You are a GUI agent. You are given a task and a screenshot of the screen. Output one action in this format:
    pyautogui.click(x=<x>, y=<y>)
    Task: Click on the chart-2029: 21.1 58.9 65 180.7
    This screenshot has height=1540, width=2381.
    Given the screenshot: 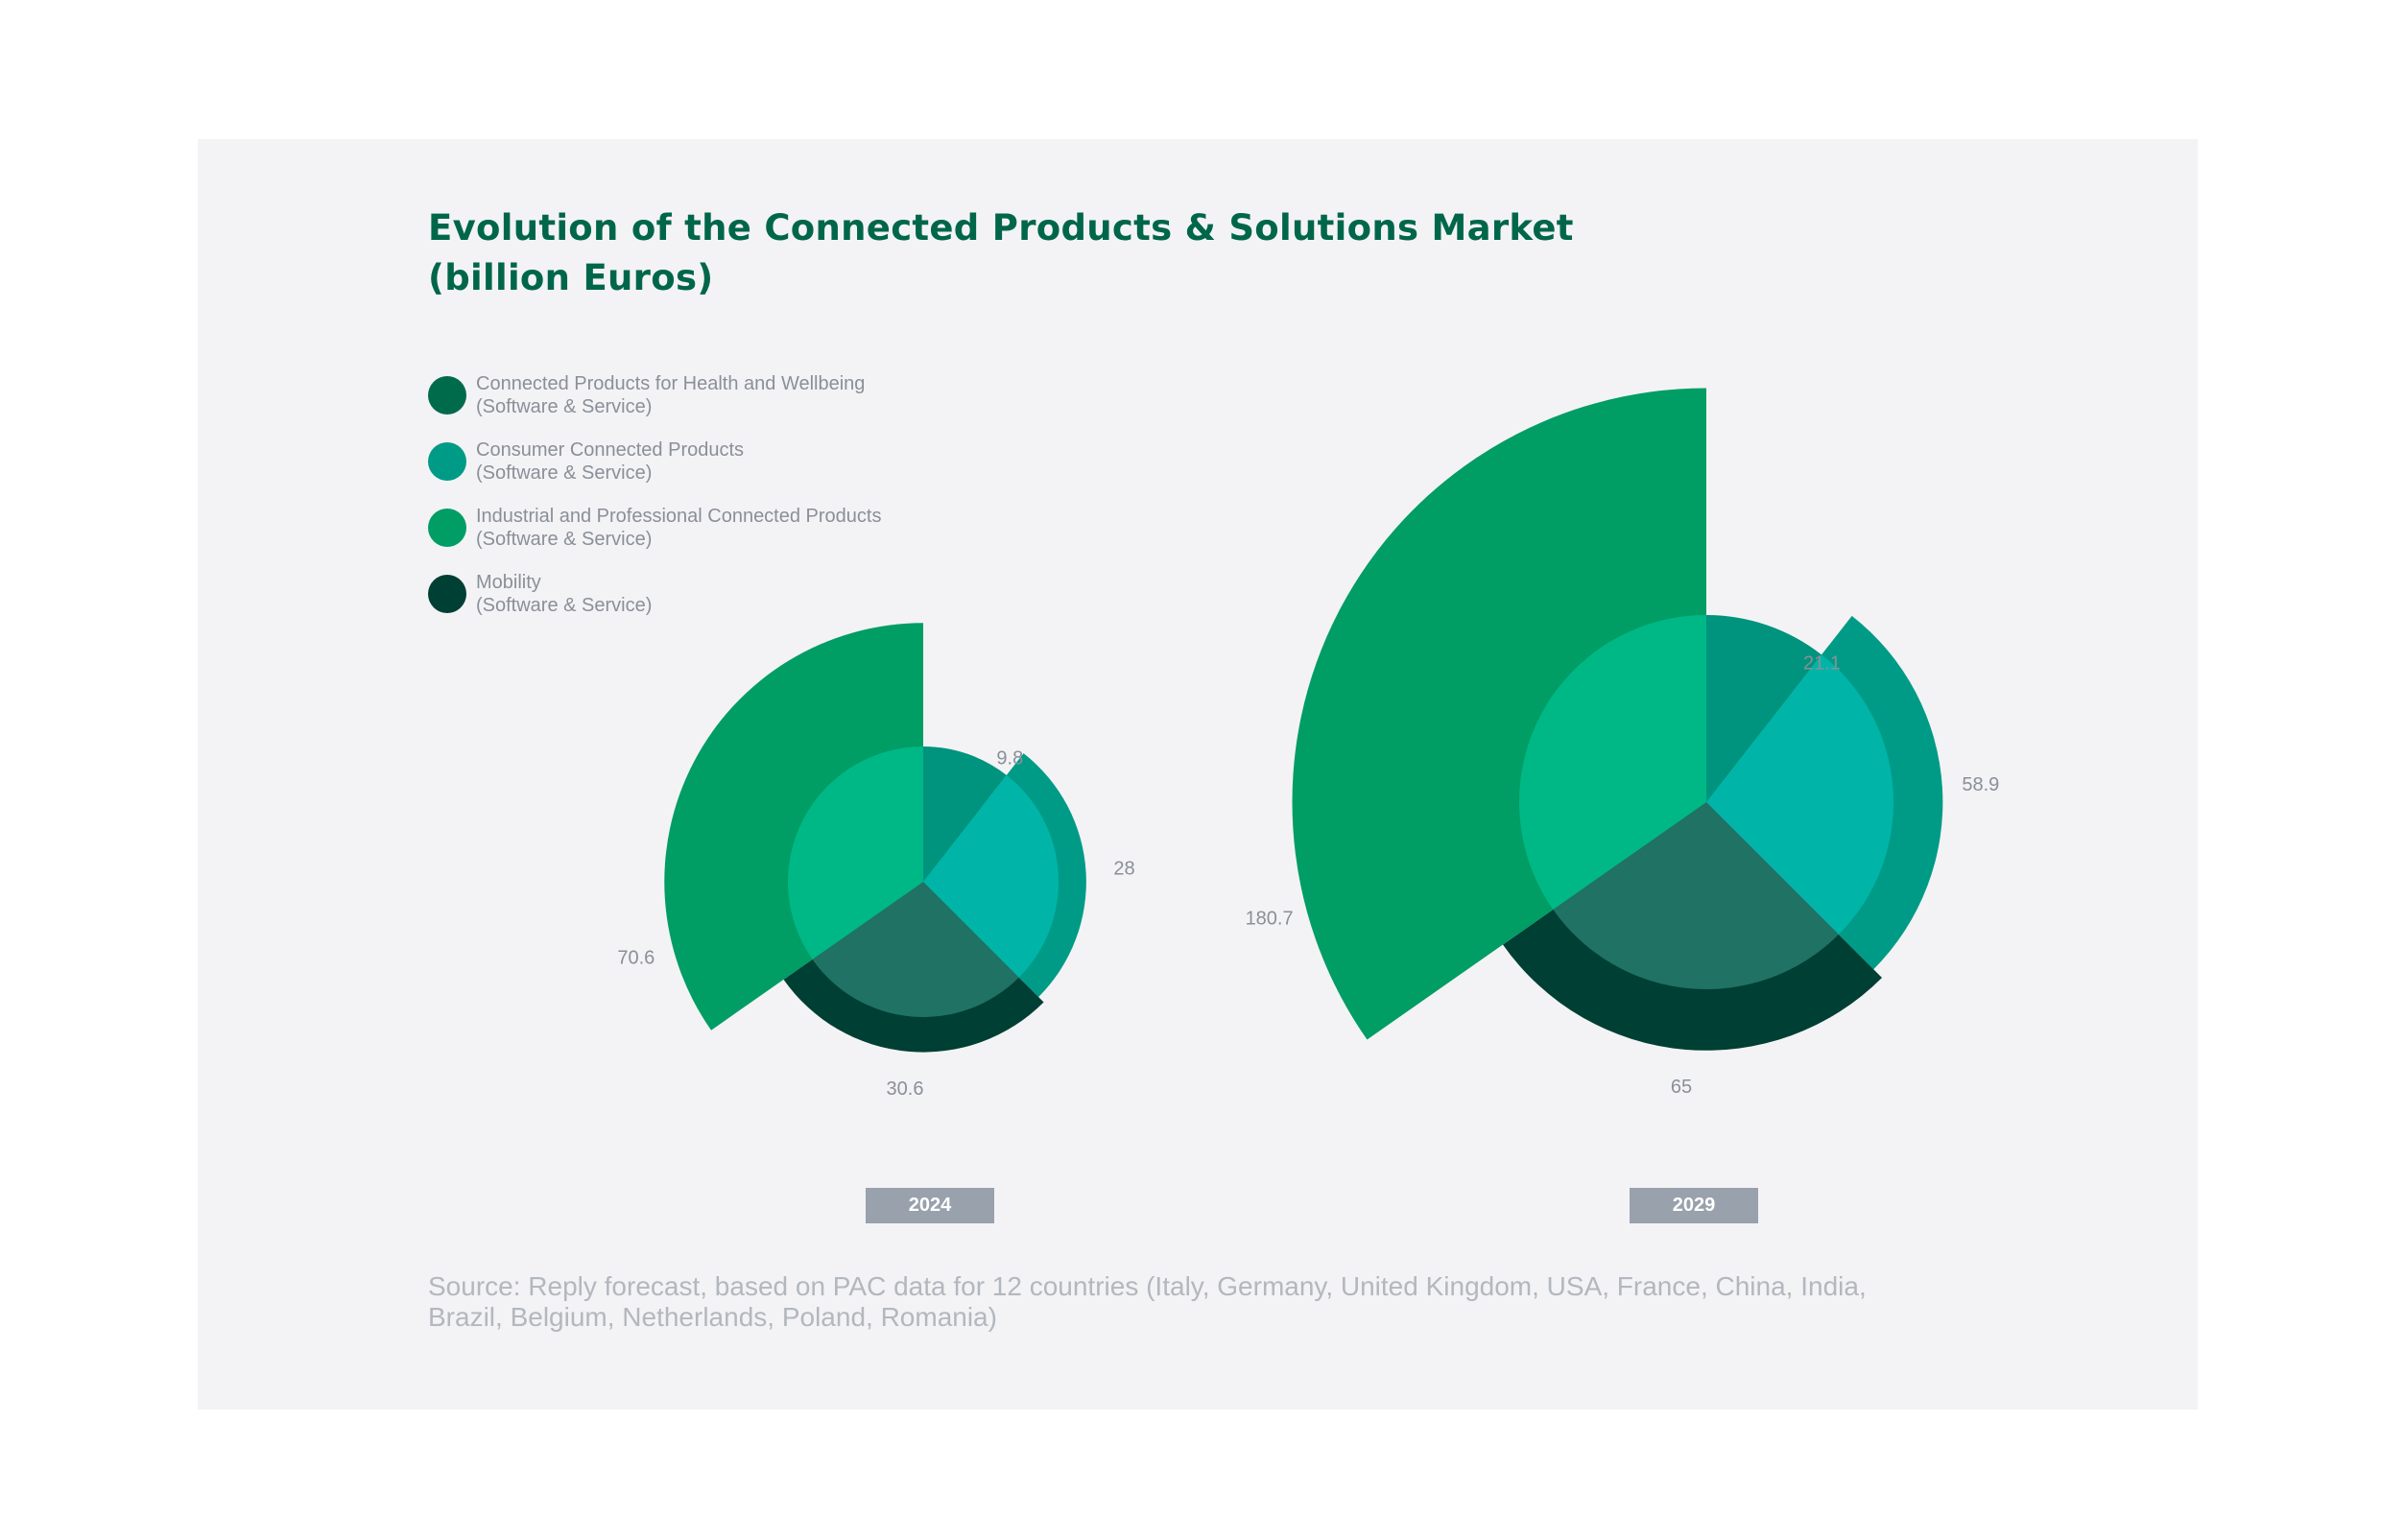 What is the action you would take?
    pyautogui.click(x=1623, y=743)
    